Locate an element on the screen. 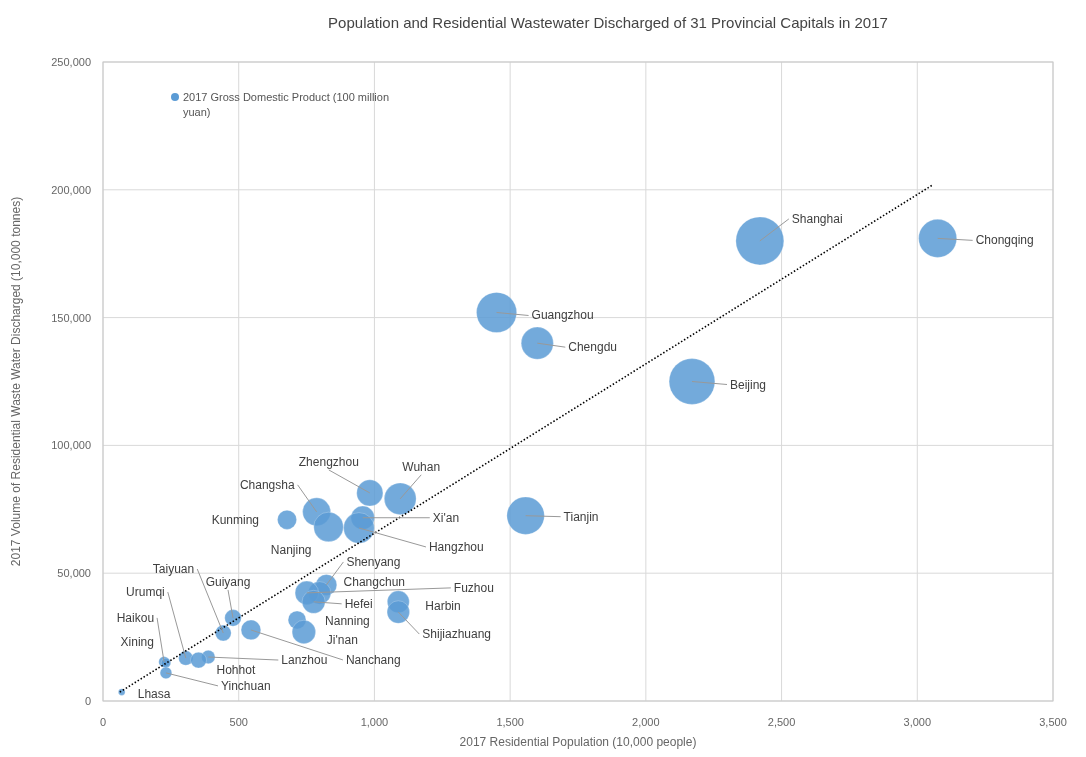  annotation: Zhengzhou is located at coordinates (328, 461).